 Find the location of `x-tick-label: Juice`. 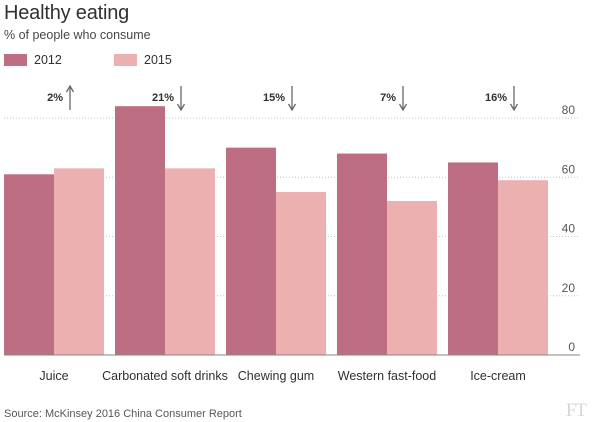

x-tick-label: Juice is located at coordinates (53, 376).